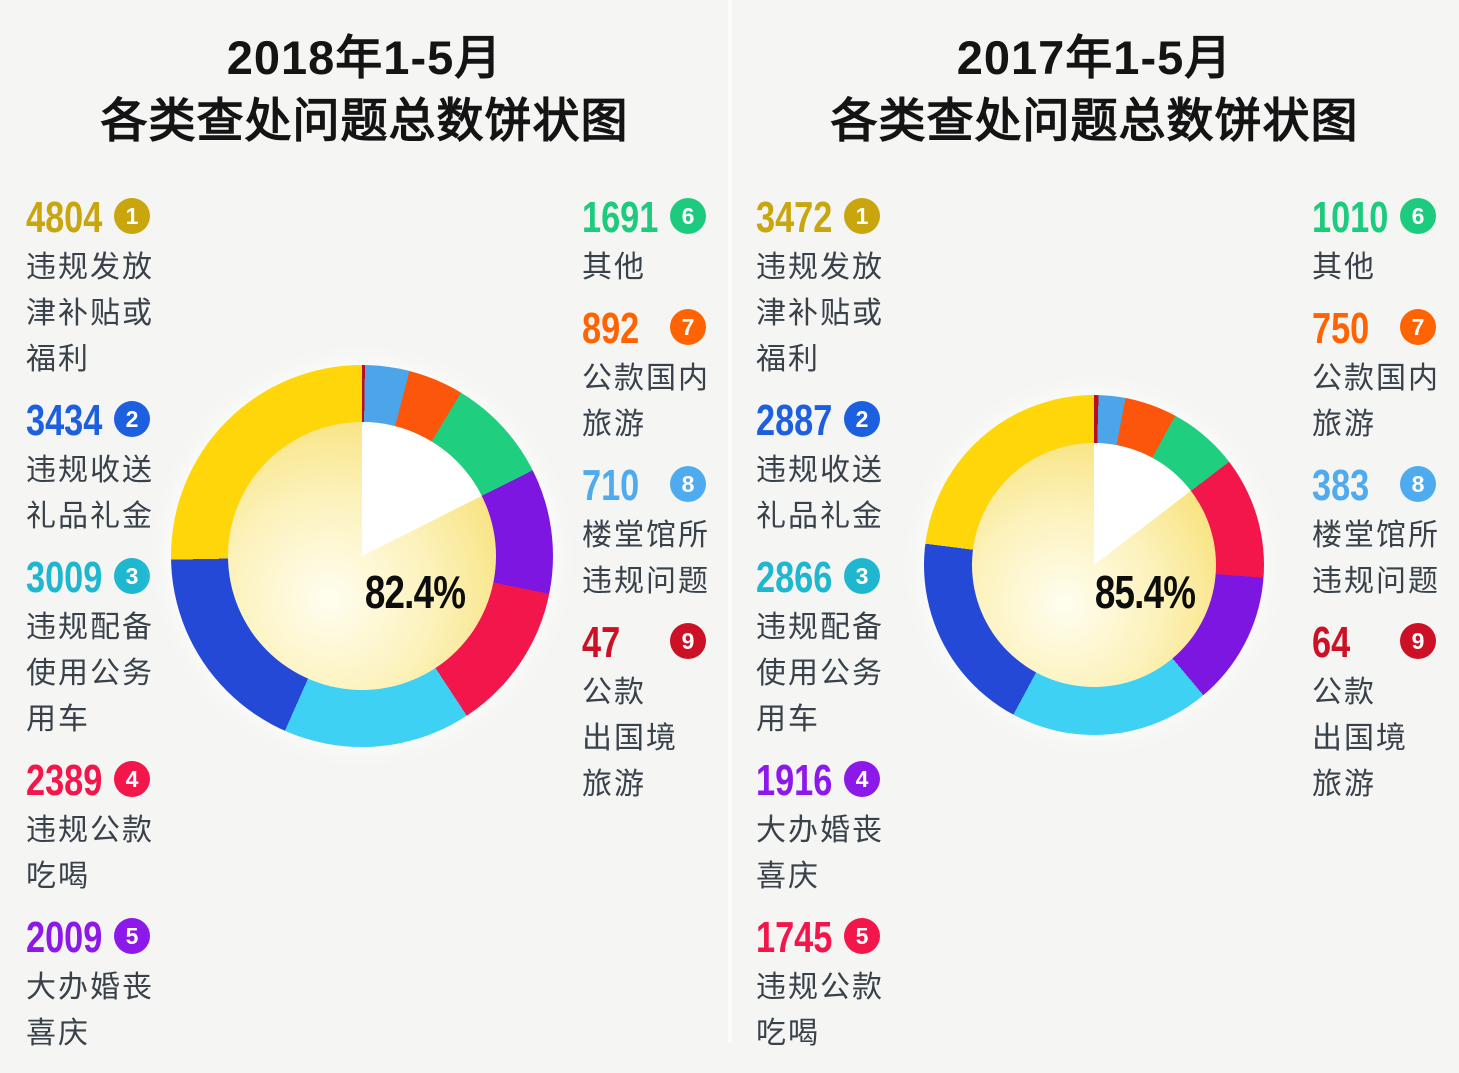  Describe the element at coordinates (64, 937) in the screenshot. I see `legend-value: 2009` at that location.